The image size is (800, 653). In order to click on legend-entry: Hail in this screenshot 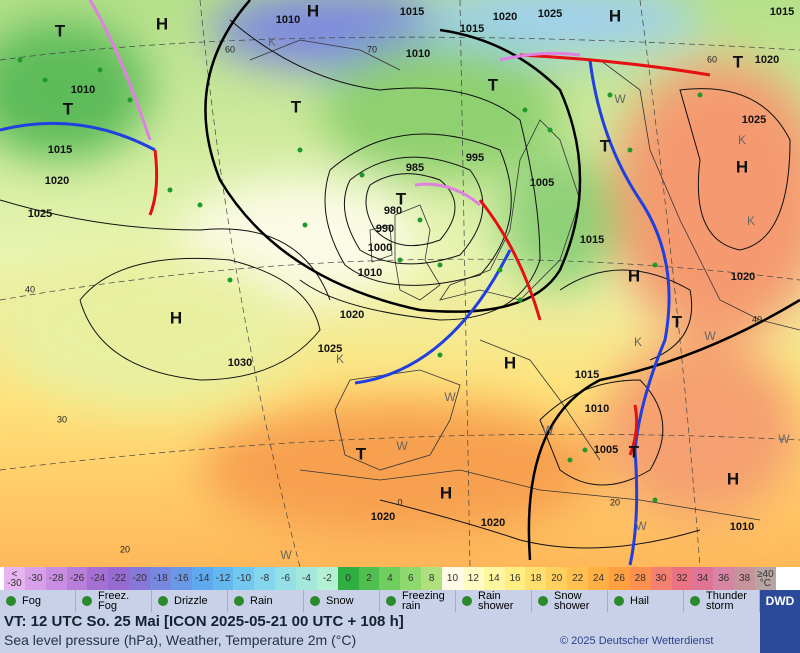, I will do `click(646, 601)`.